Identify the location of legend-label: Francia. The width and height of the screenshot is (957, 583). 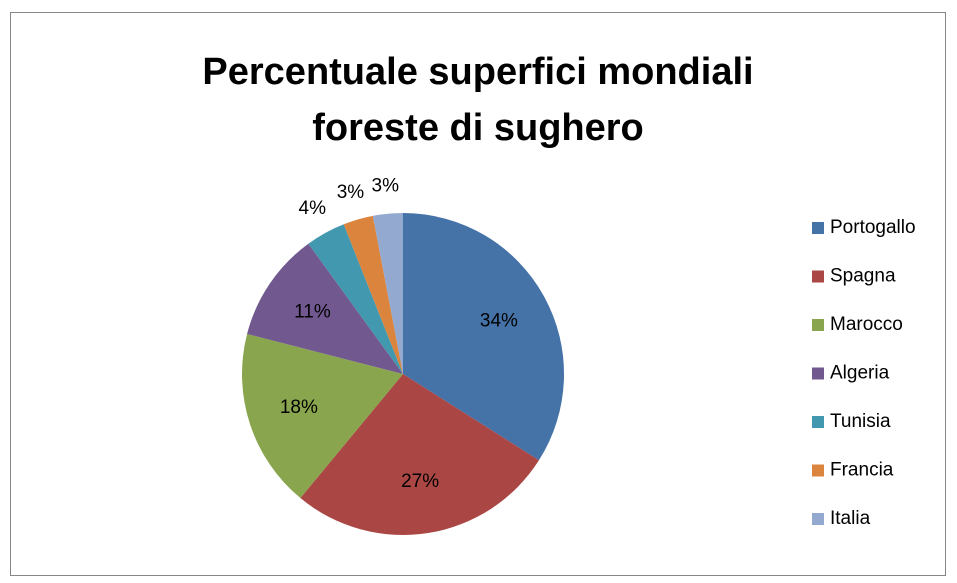
(862, 470).